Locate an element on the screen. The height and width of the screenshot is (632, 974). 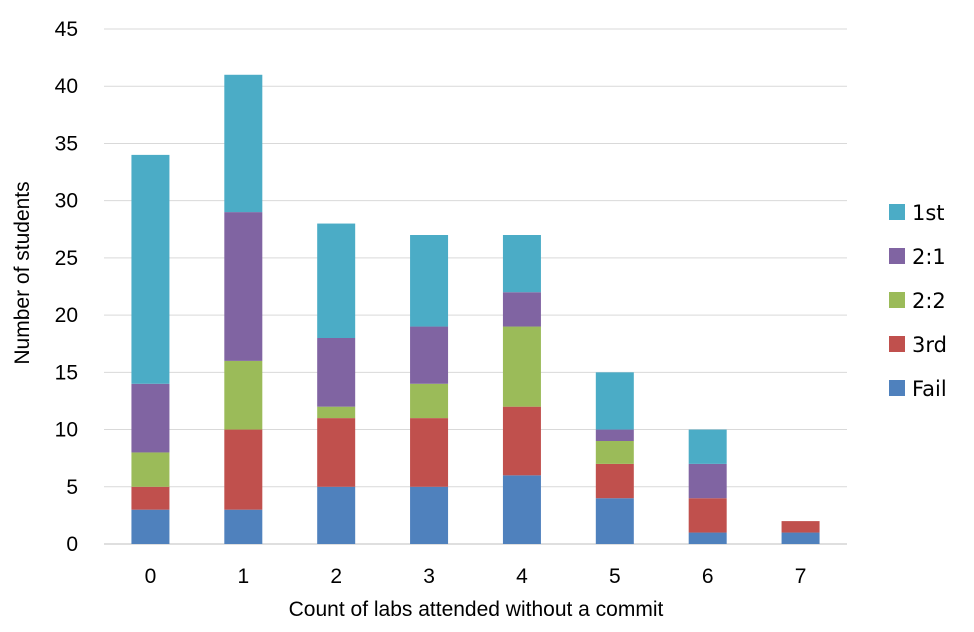
y-tick-label: 5 is located at coordinates (72, 487).